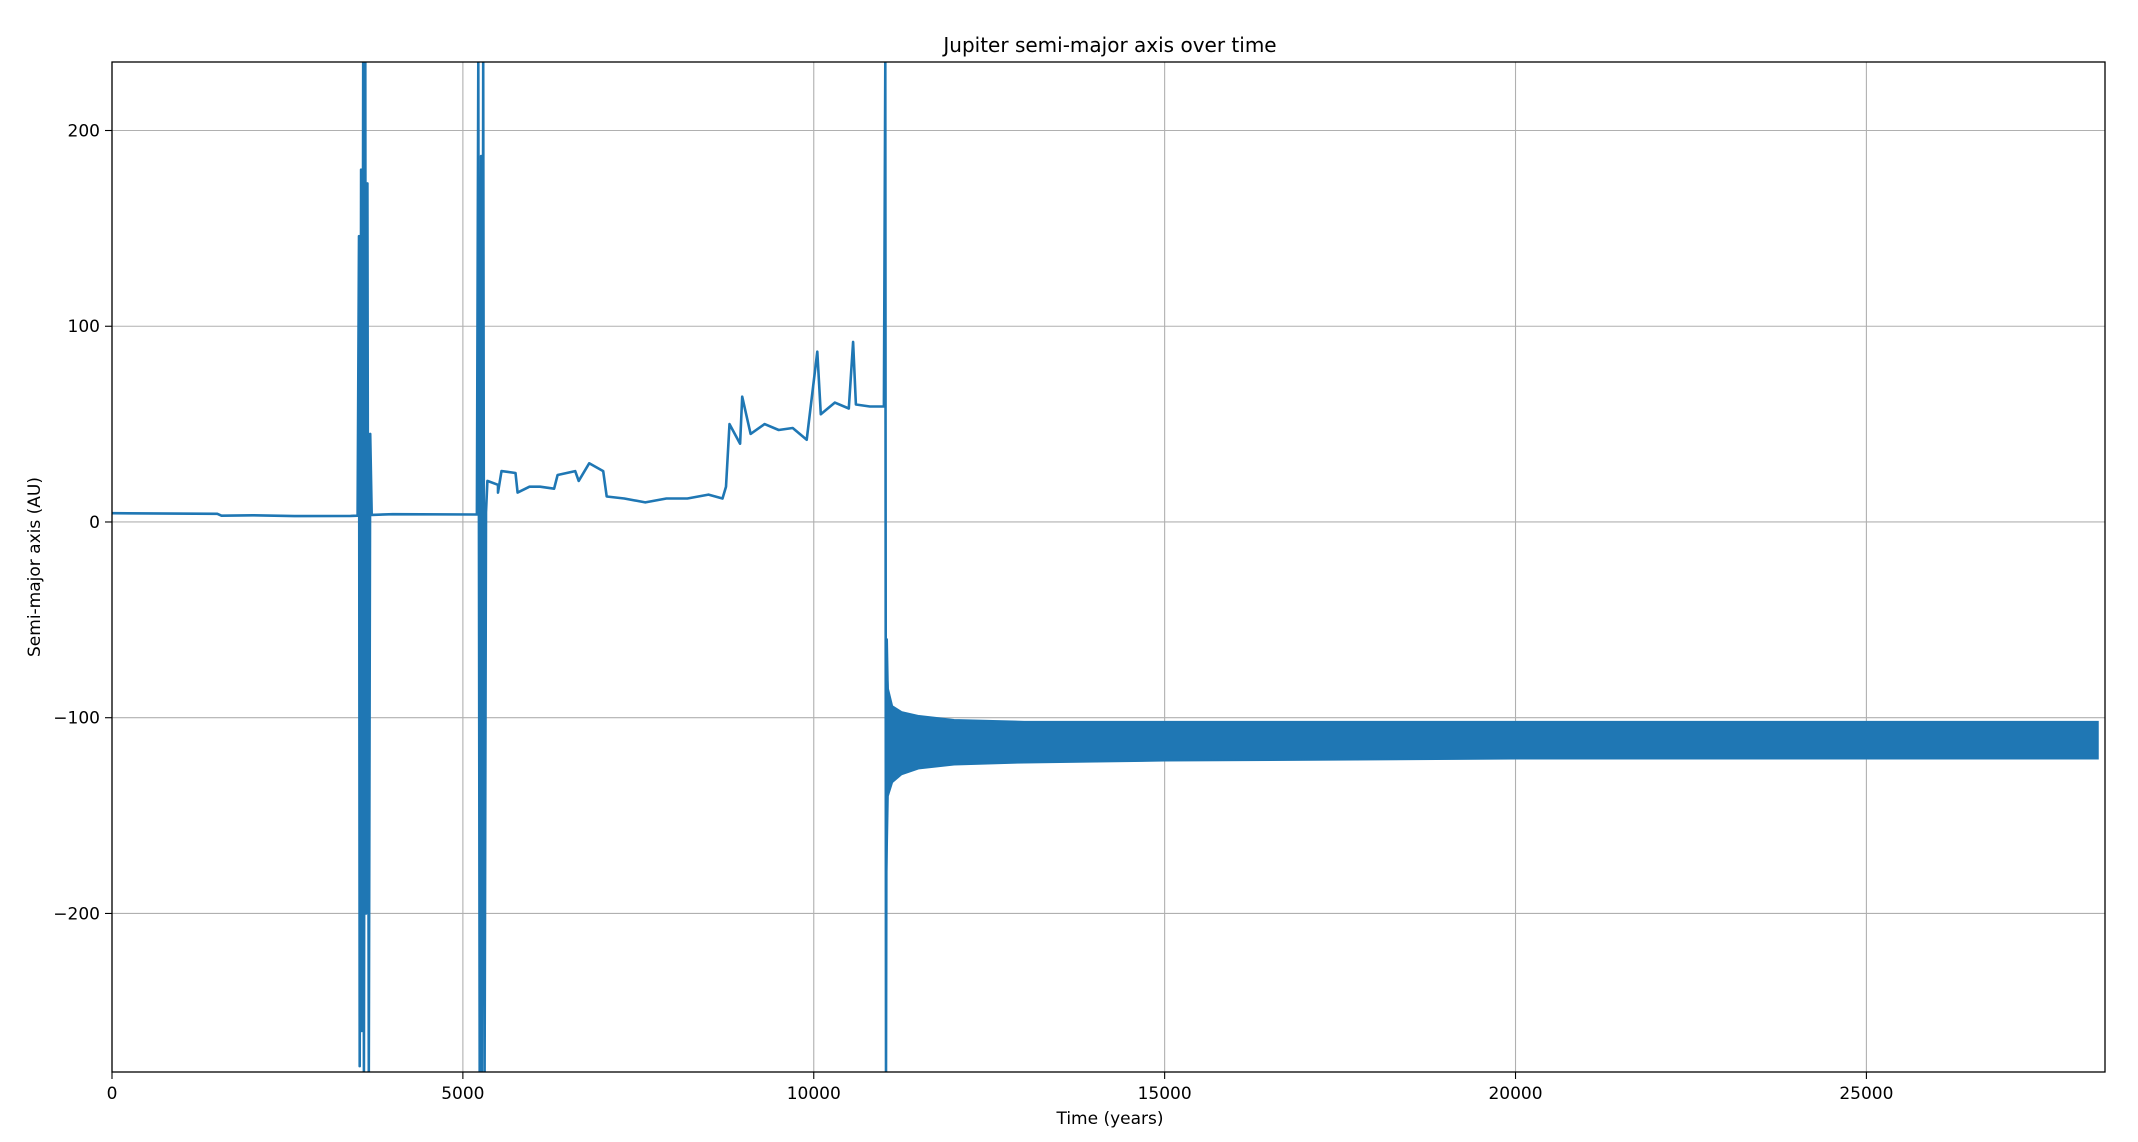 The width and height of the screenshot is (2138, 1142). What do you see at coordinates (1109, 1119) in the screenshot?
I see `x-axis-label: Time (years)` at bounding box center [1109, 1119].